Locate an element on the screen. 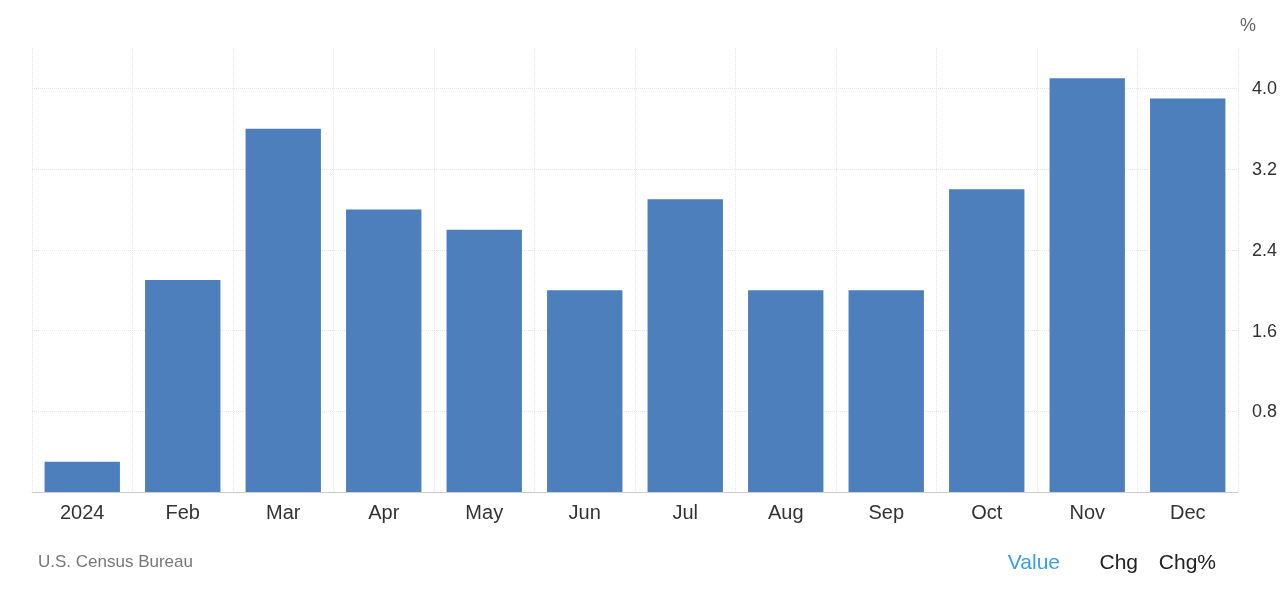 The width and height of the screenshot is (1280, 605). x-tick-label: Nov is located at coordinates (1087, 512).